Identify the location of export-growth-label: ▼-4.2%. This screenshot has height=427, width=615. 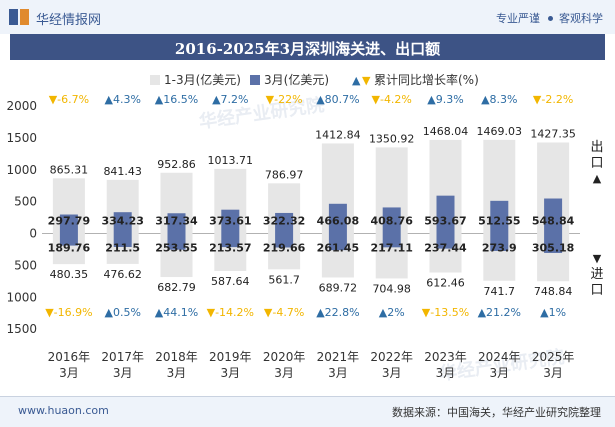
(392, 99).